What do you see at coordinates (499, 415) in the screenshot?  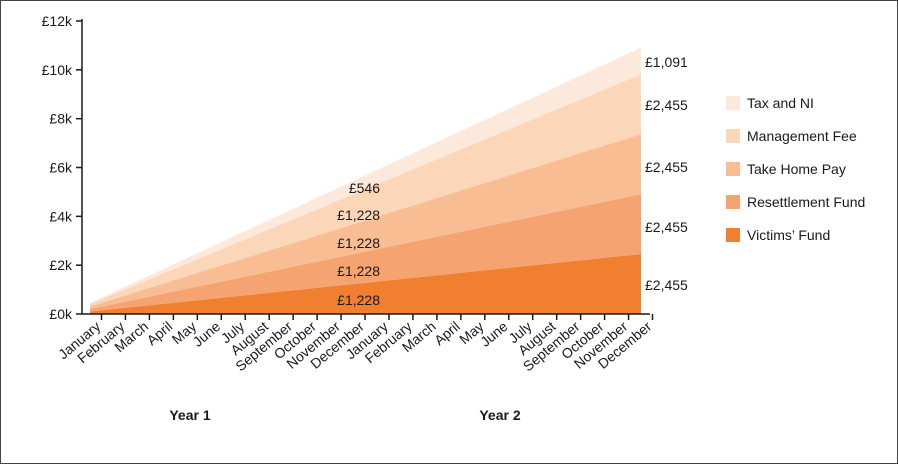 I see `group-label: Year 2` at bounding box center [499, 415].